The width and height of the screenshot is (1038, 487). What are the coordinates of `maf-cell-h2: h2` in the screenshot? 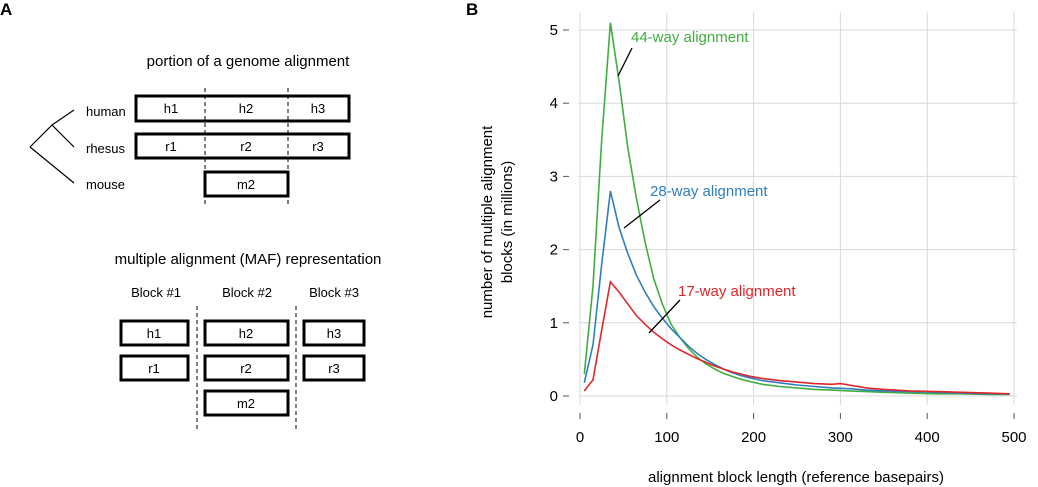 It's located at (246, 333).